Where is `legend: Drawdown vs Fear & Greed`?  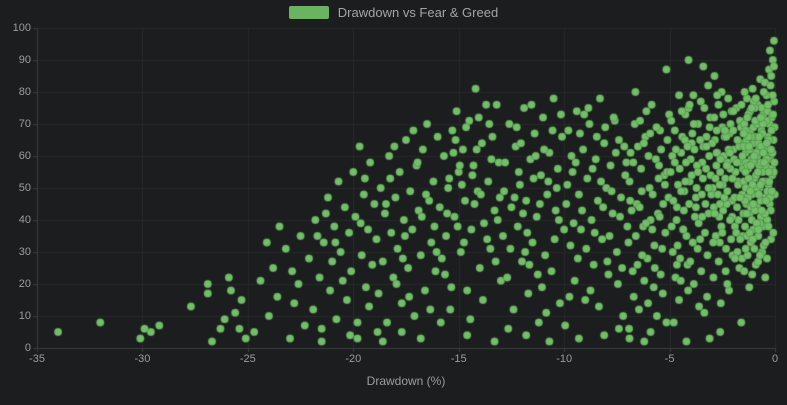
legend: Drawdown vs Fear & Greed is located at coordinates (393, 12).